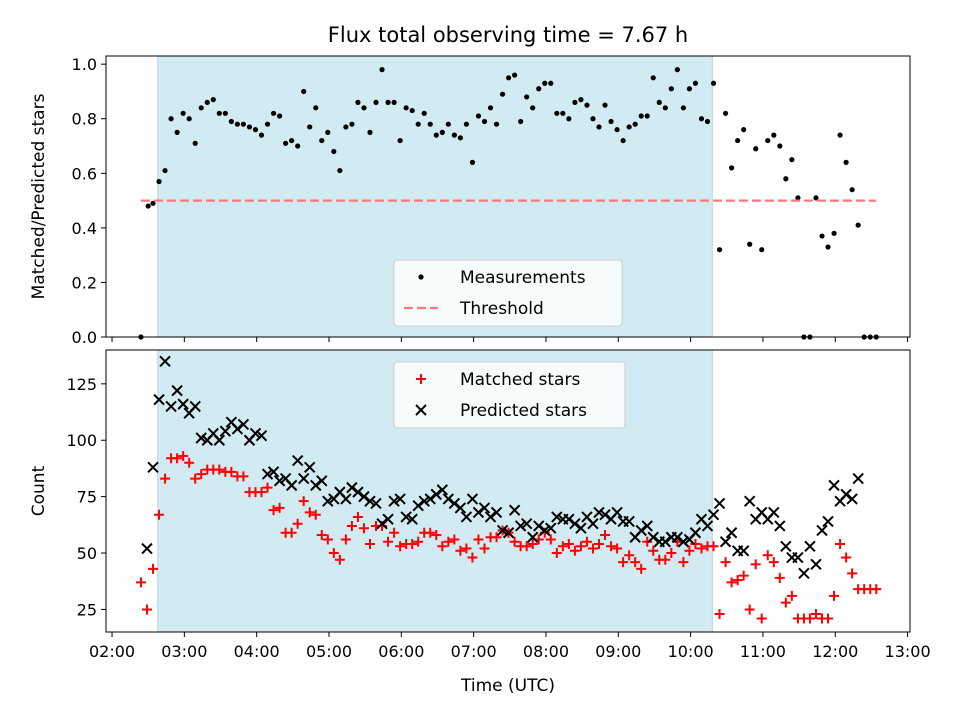 Image resolution: width=960 pixels, height=720 pixels. I want to click on panel-1-legend-label: Measurements, so click(523, 278).